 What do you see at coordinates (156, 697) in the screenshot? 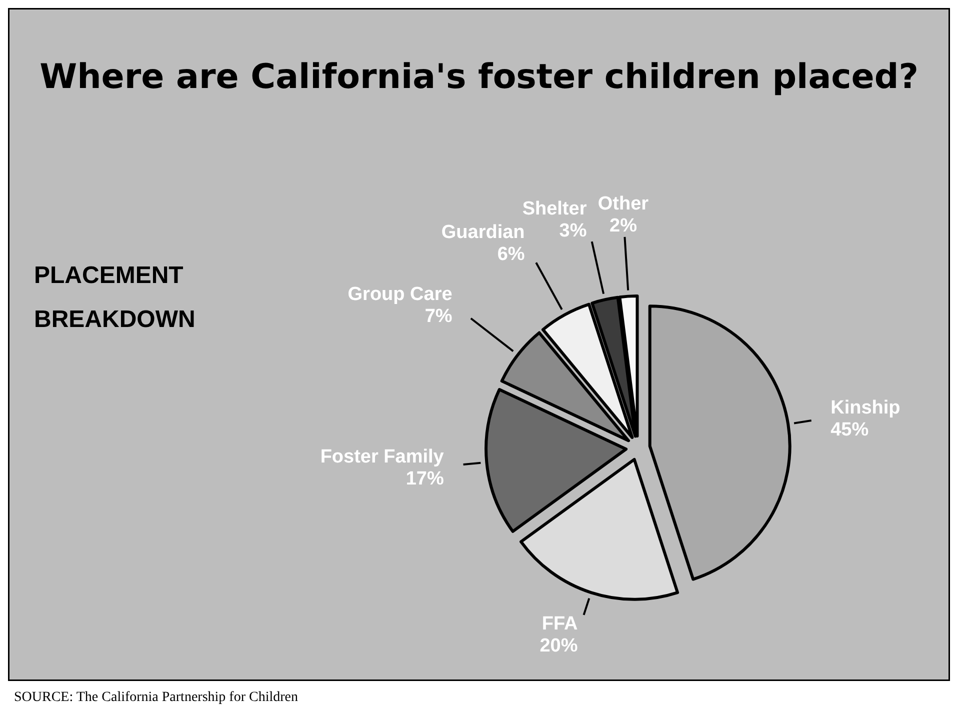
I see `source-note: SOURCE: The California Partnership for Children` at bounding box center [156, 697].